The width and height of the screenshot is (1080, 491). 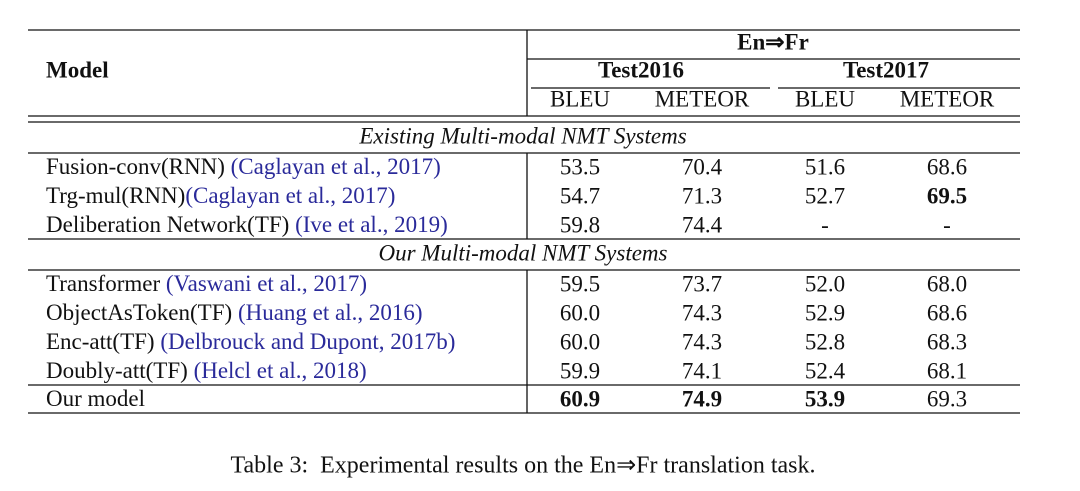 What do you see at coordinates (77, 69) in the screenshot?
I see `header-model: Model` at bounding box center [77, 69].